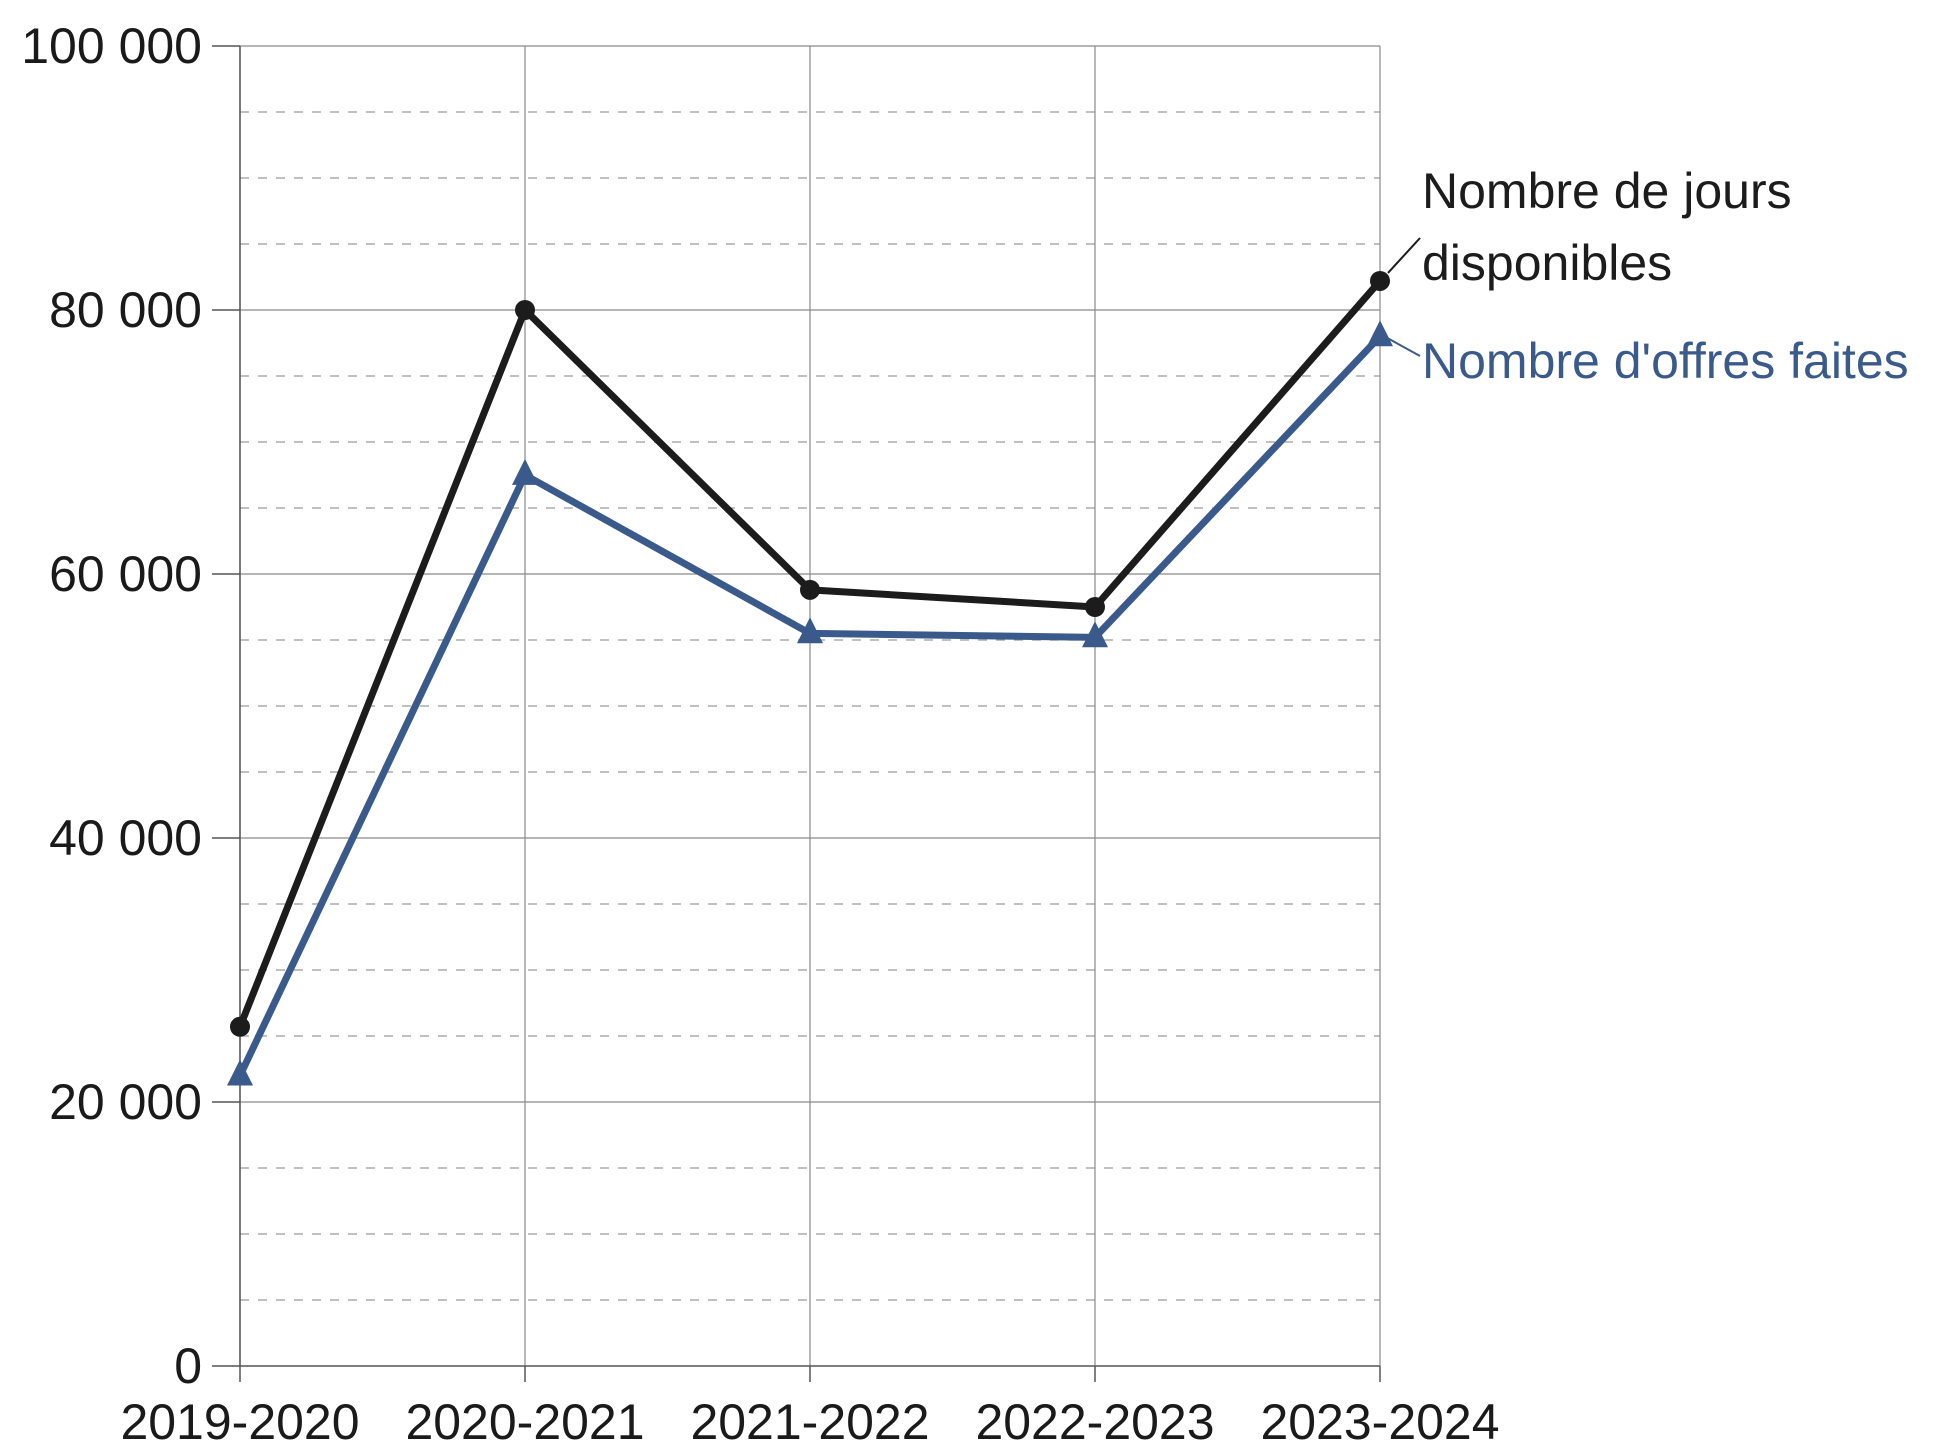  Describe the element at coordinates (125, 574) in the screenshot. I see `y-tick-label: 60 000` at that location.